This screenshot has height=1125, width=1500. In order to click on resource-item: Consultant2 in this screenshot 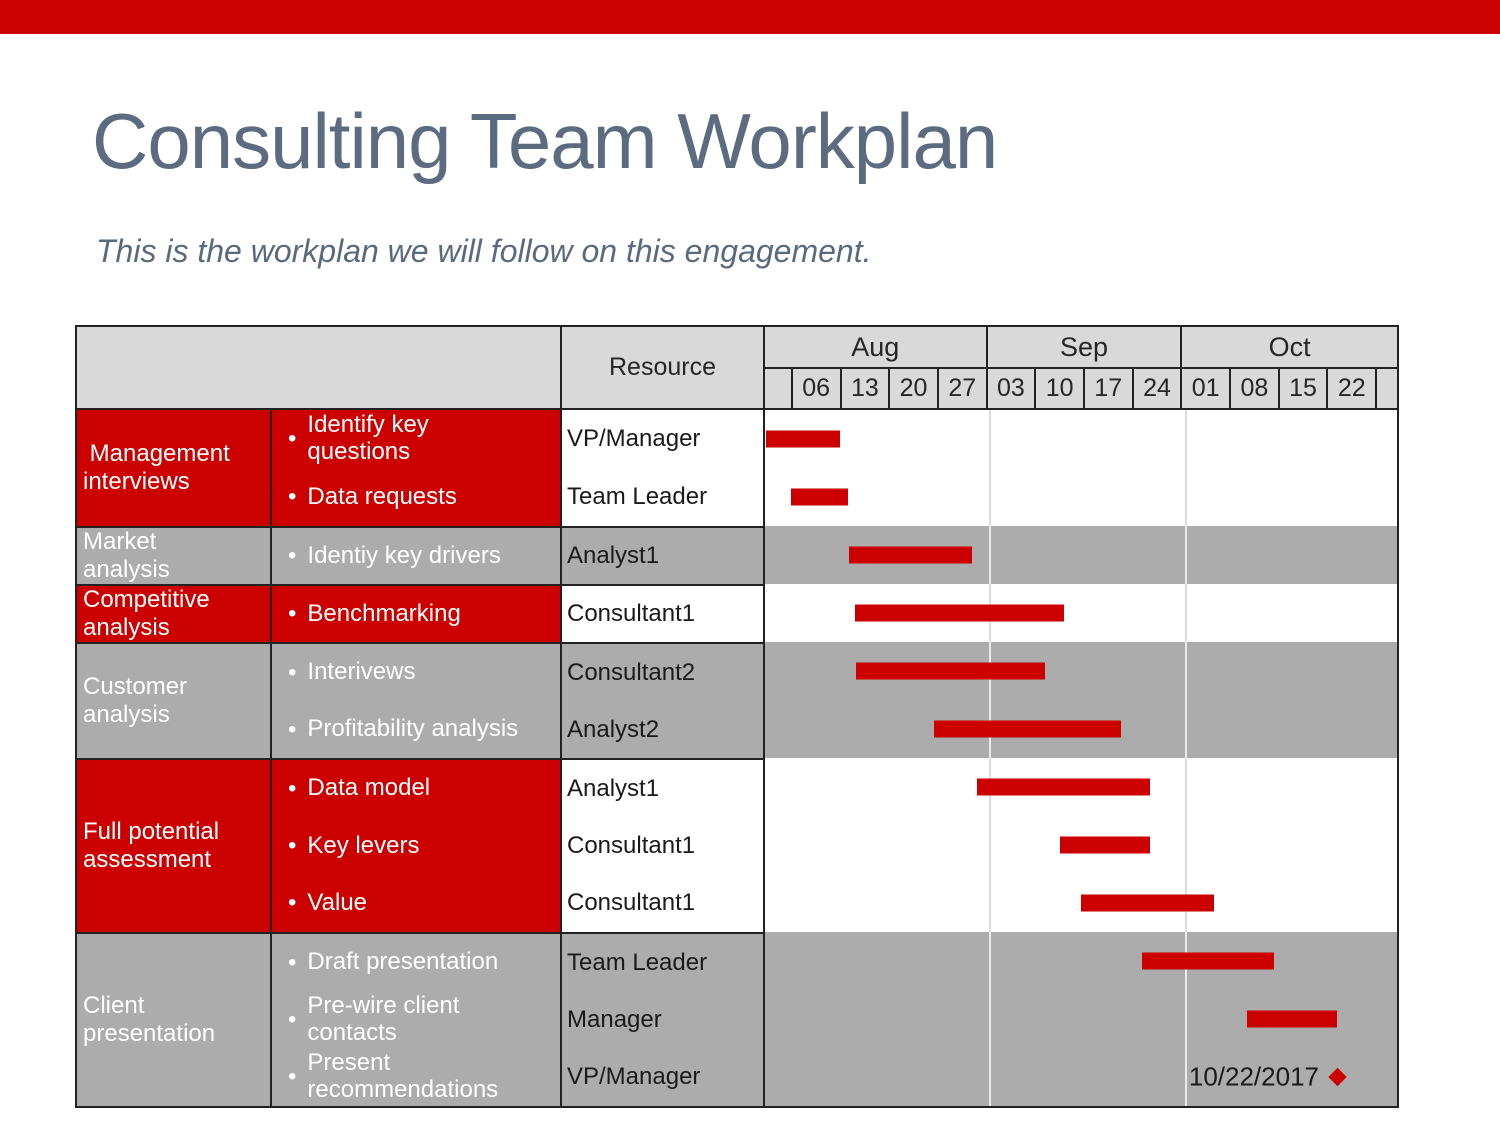, I will do `click(662, 672)`.